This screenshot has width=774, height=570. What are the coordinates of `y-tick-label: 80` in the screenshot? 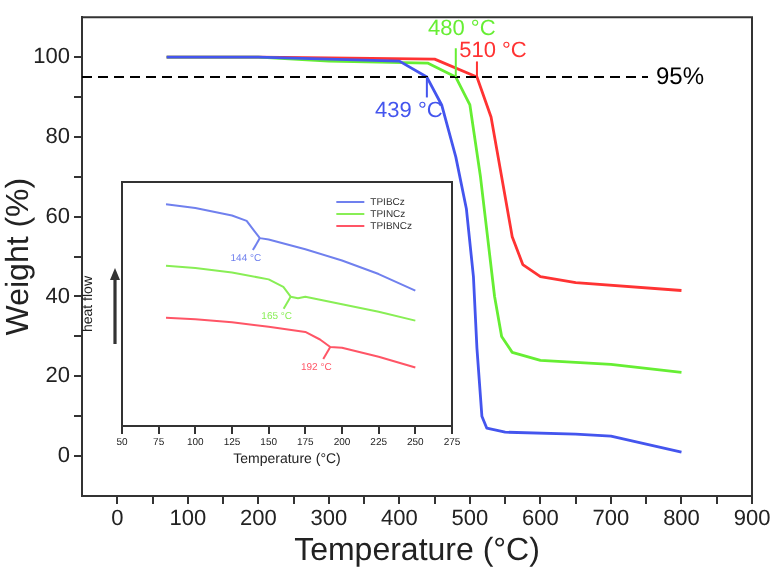 It's located at (57, 136).